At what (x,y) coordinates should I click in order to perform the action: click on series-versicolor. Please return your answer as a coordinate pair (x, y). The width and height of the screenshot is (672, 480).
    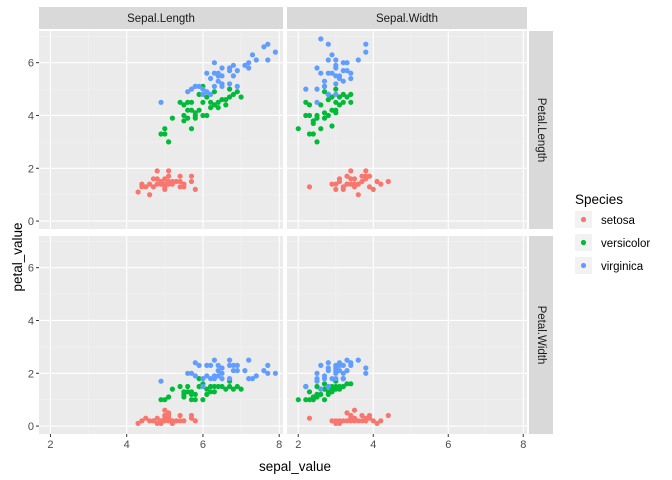
    Looking at the image, I should click on (201, 114).